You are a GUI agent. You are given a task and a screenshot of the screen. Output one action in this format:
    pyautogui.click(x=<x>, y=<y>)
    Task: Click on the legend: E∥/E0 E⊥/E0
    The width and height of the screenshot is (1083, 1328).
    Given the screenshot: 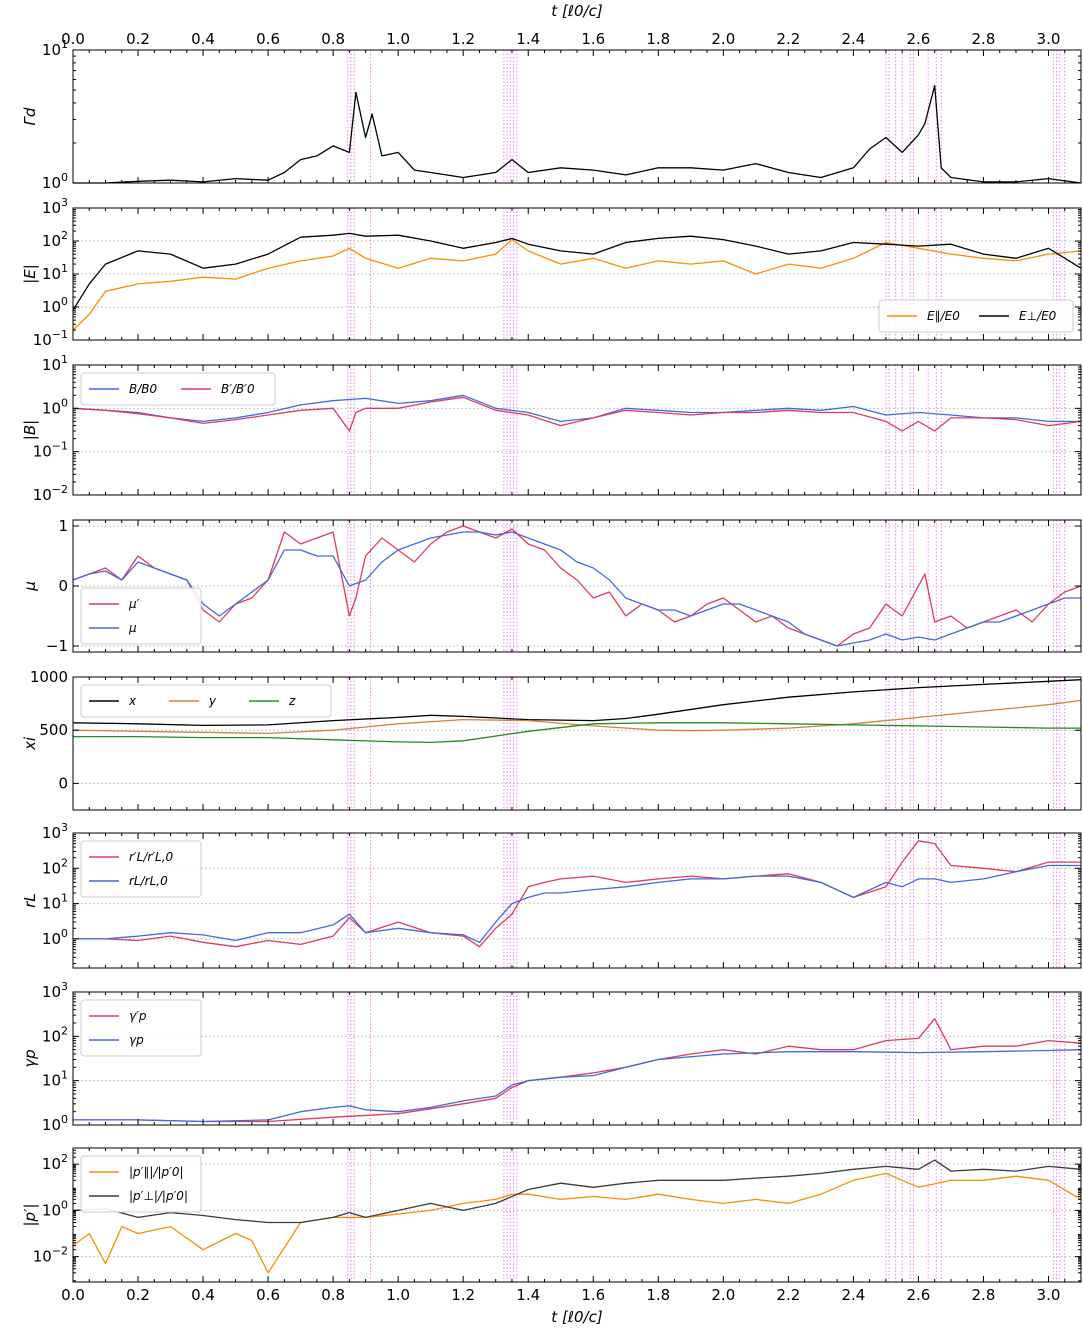 What is the action you would take?
    pyautogui.click(x=976, y=316)
    